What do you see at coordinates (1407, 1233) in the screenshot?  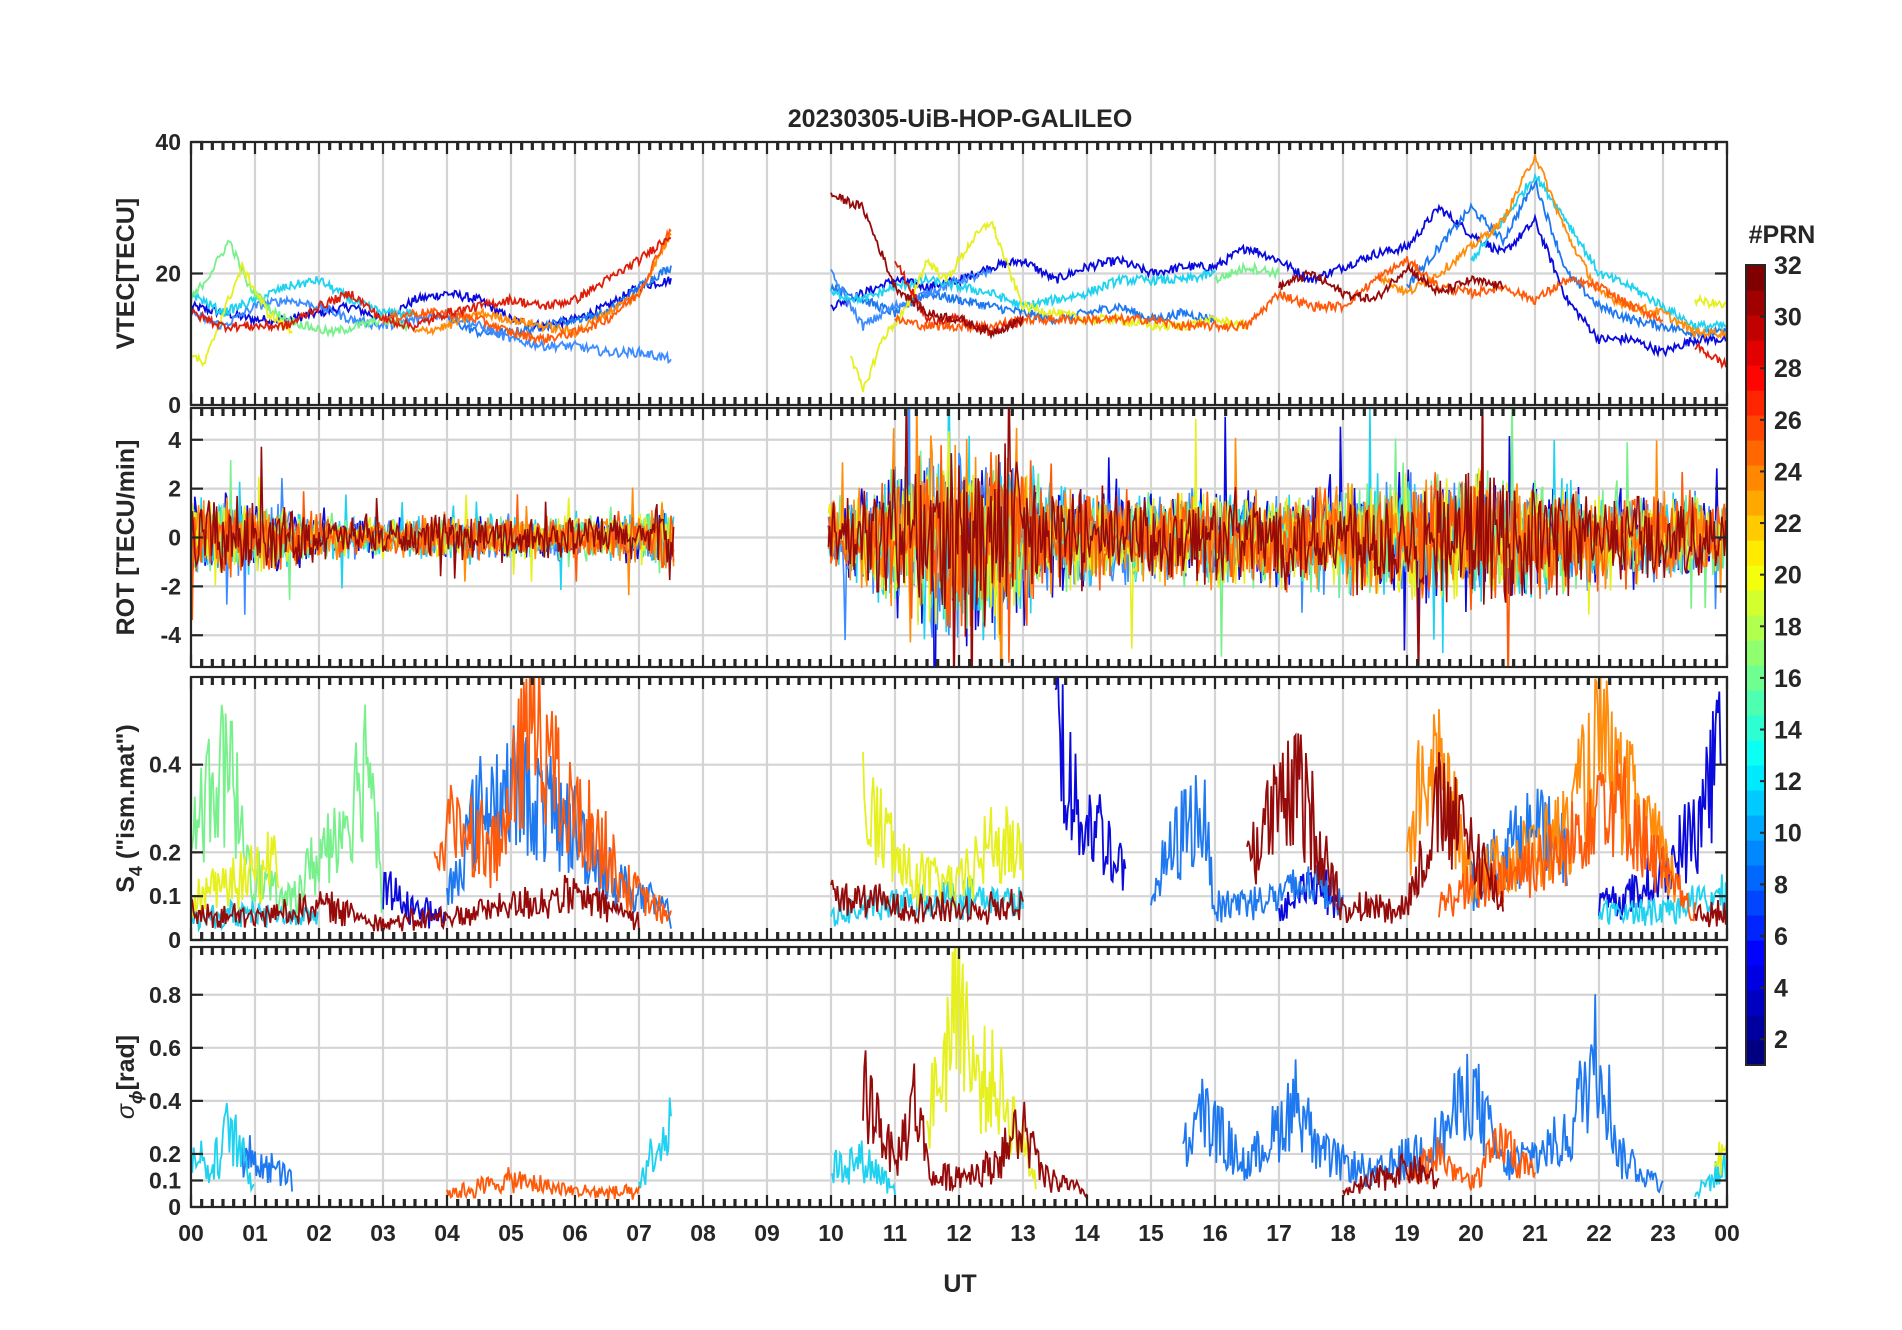 I see `x-tick-label: 19` at bounding box center [1407, 1233].